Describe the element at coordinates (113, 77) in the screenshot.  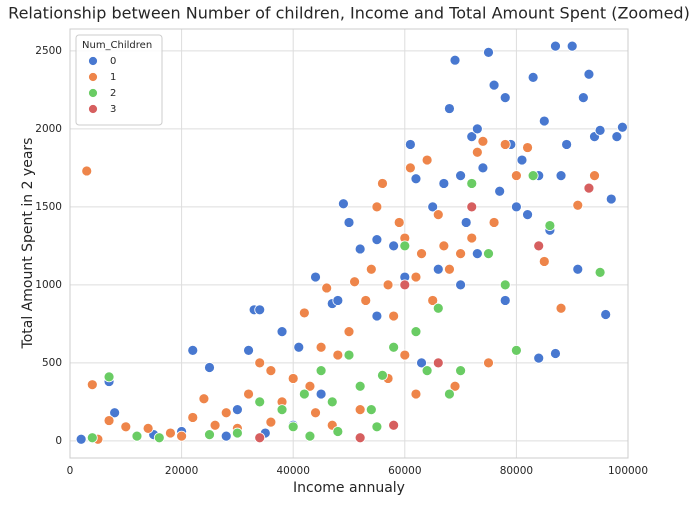
I see `legend-label: 1` at that location.